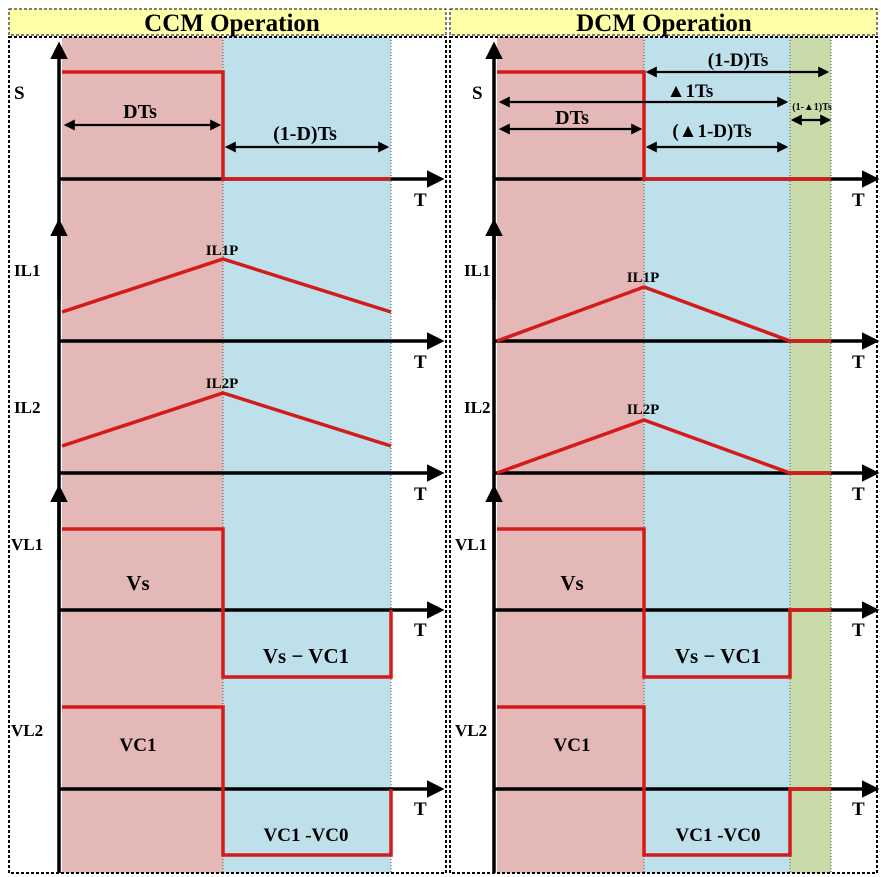 The height and width of the screenshot is (877, 881). Describe the element at coordinates (738, 60) in the screenshot. I see `dcm-off-time-label: (1-D)Ts` at that location.